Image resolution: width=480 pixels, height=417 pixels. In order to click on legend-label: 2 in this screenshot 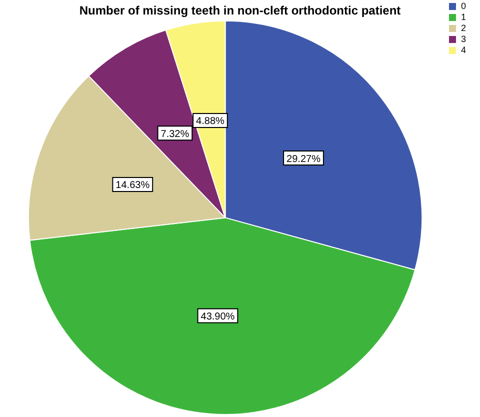, I will do `click(463, 27)`.